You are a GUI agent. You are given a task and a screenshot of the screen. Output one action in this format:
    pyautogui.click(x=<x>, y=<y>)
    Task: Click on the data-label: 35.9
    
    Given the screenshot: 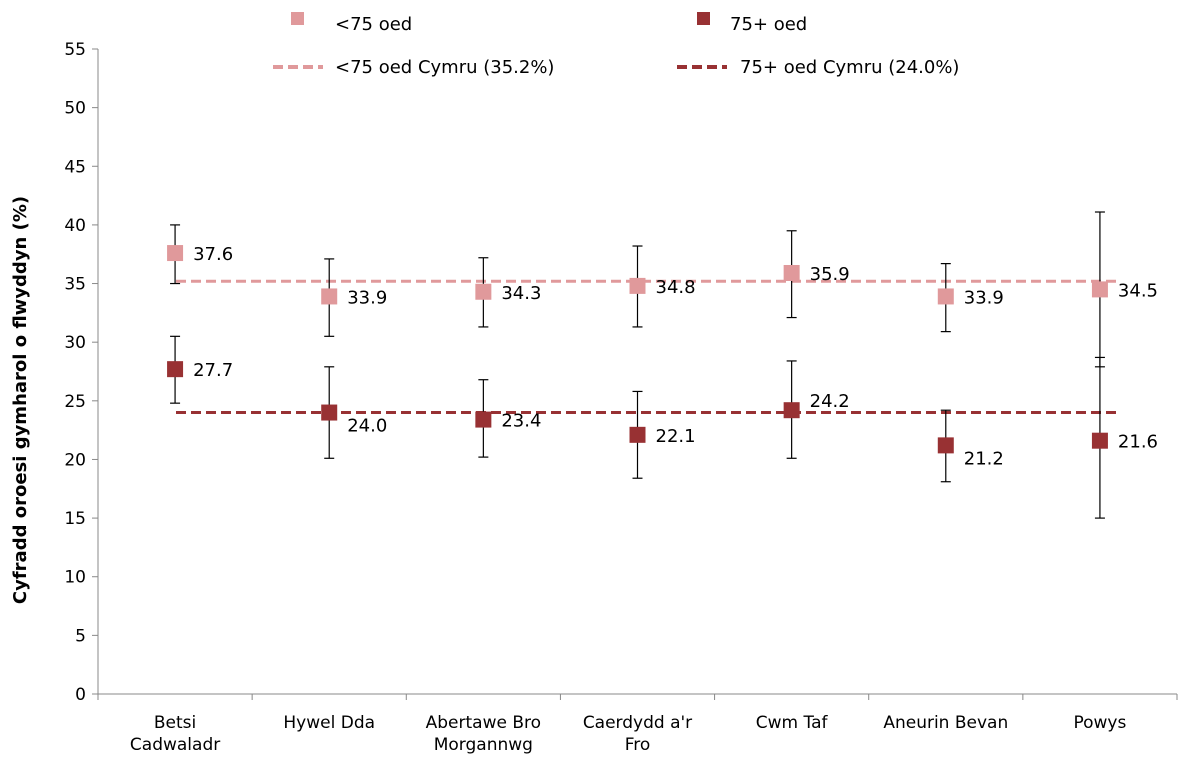 What is the action you would take?
    pyautogui.click(x=830, y=274)
    